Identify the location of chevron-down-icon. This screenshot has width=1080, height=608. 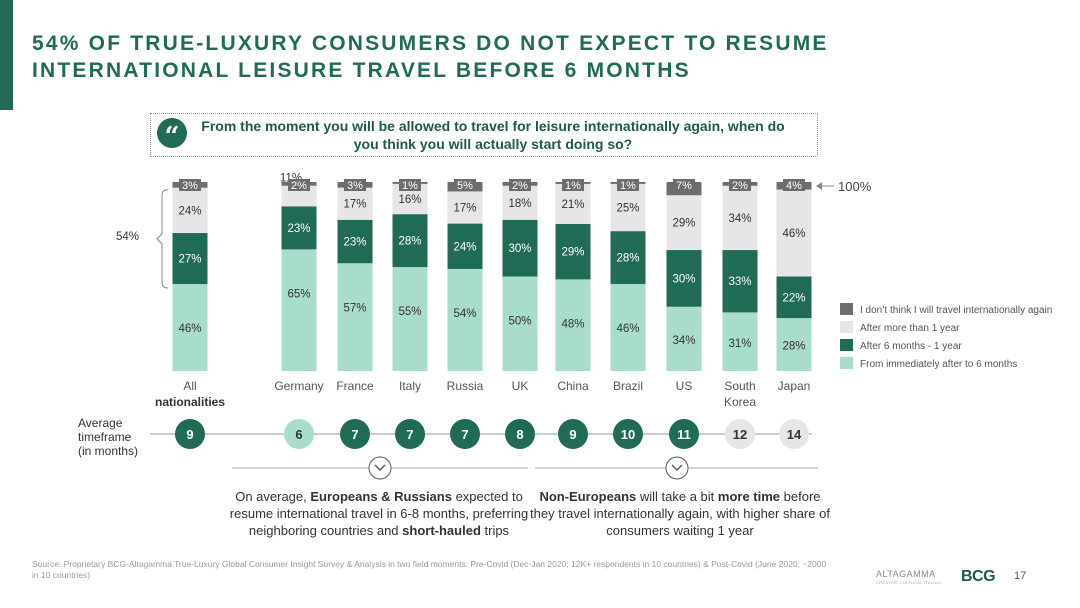
(677, 467).